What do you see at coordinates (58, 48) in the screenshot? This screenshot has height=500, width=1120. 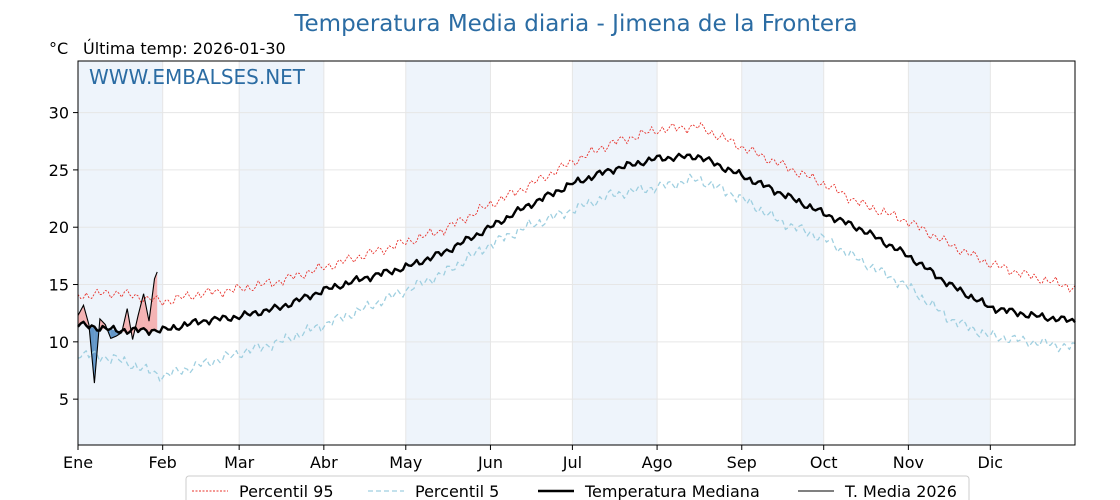 I see `y-unit-label: °C` at bounding box center [58, 48].